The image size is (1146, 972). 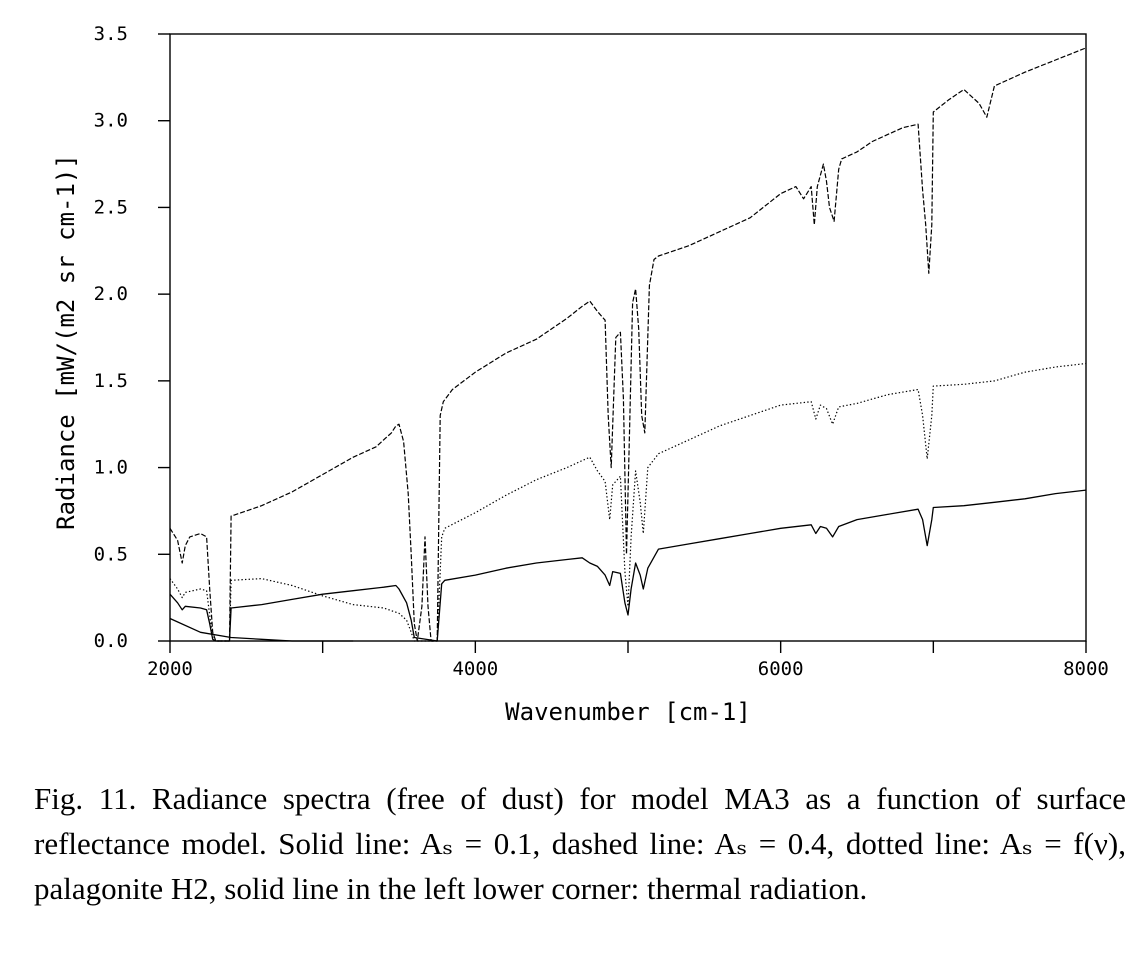 What do you see at coordinates (111, 554) in the screenshot?
I see `y-tick-label: 0.5` at bounding box center [111, 554].